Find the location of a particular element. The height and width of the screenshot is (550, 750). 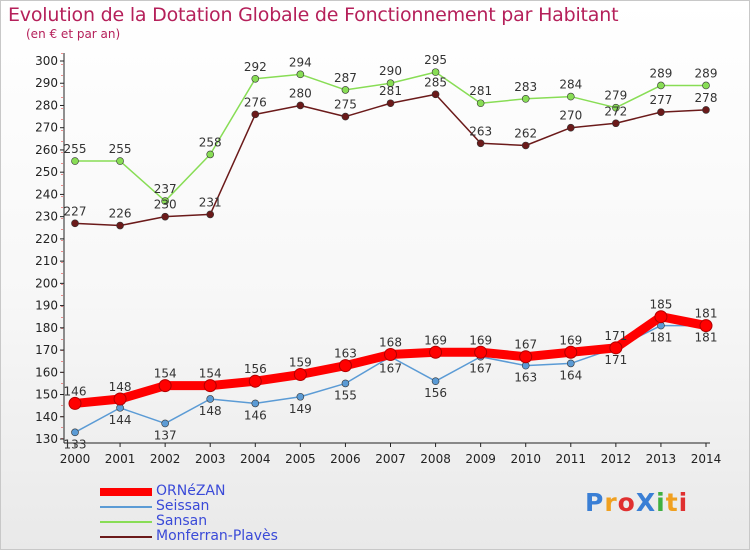

legend-label-monferran-plaves: Monferran-Plavès is located at coordinates (217, 536).